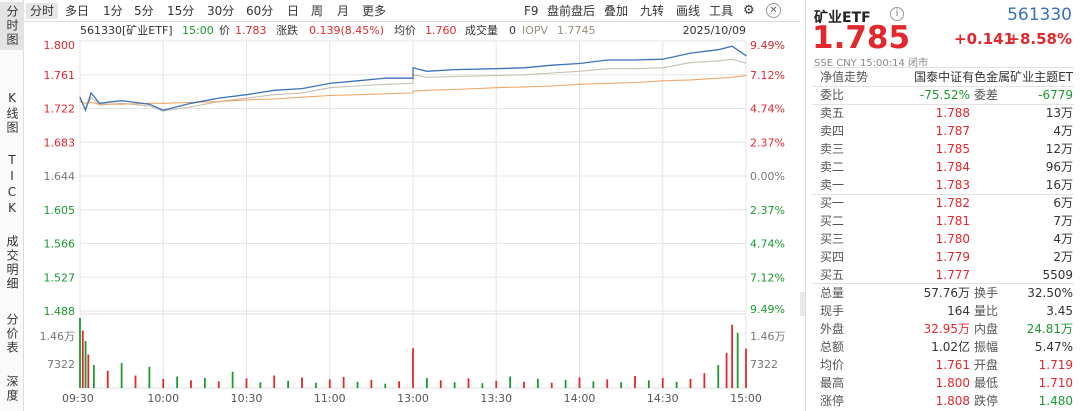 This screenshot has width=1080, height=411. I want to click on tracking-index-name: 国泰中证有色金属矿业主题ET, so click(993, 77).